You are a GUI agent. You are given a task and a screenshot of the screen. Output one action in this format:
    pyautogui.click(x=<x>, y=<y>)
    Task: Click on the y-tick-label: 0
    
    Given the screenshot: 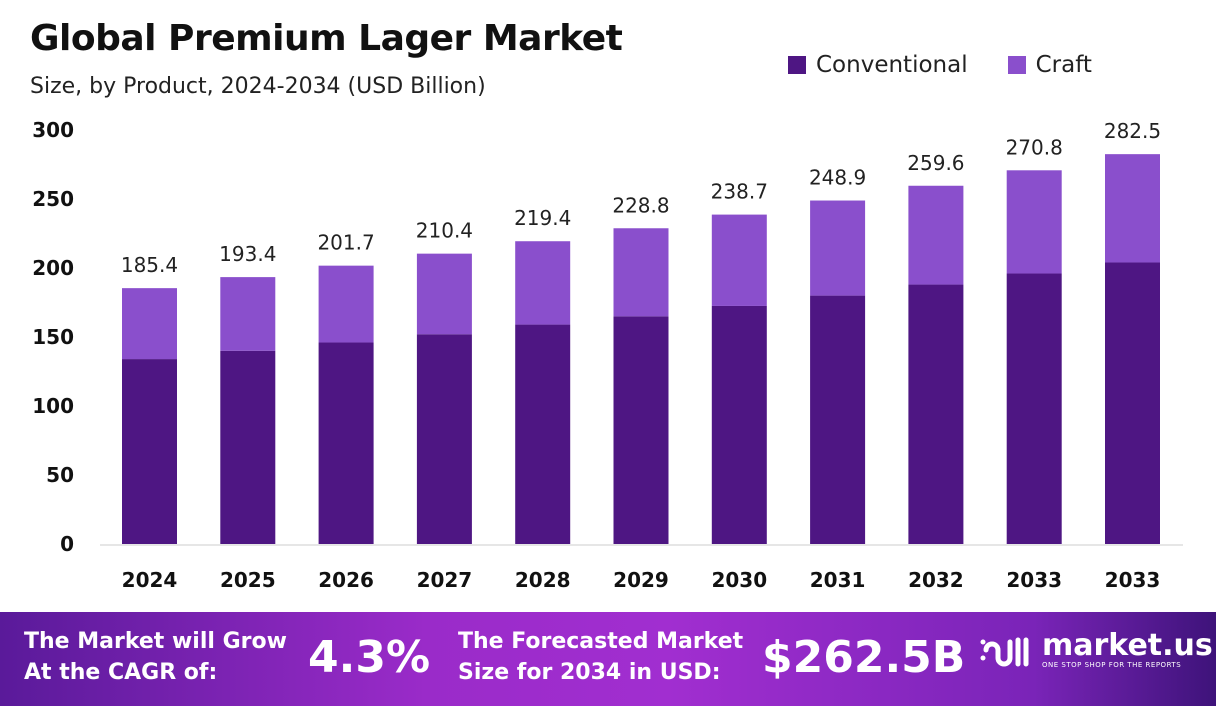 What is the action you would take?
    pyautogui.click(x=67, y=544)
    